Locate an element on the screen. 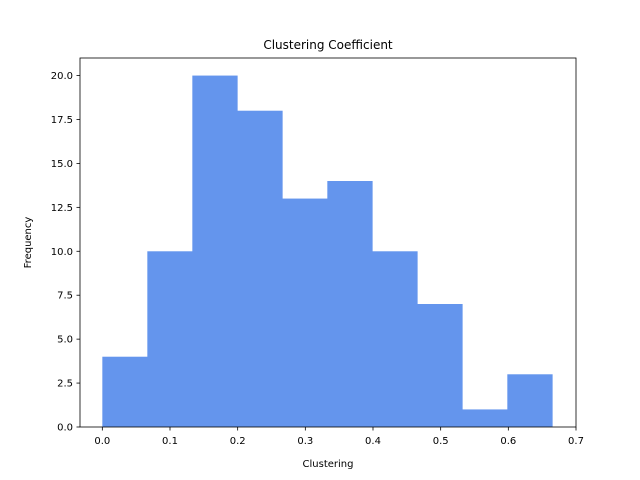 The height and width of the screenshot is (480, 640). chart-title: Clustering Coefficient is located at coordinates (328, 45).